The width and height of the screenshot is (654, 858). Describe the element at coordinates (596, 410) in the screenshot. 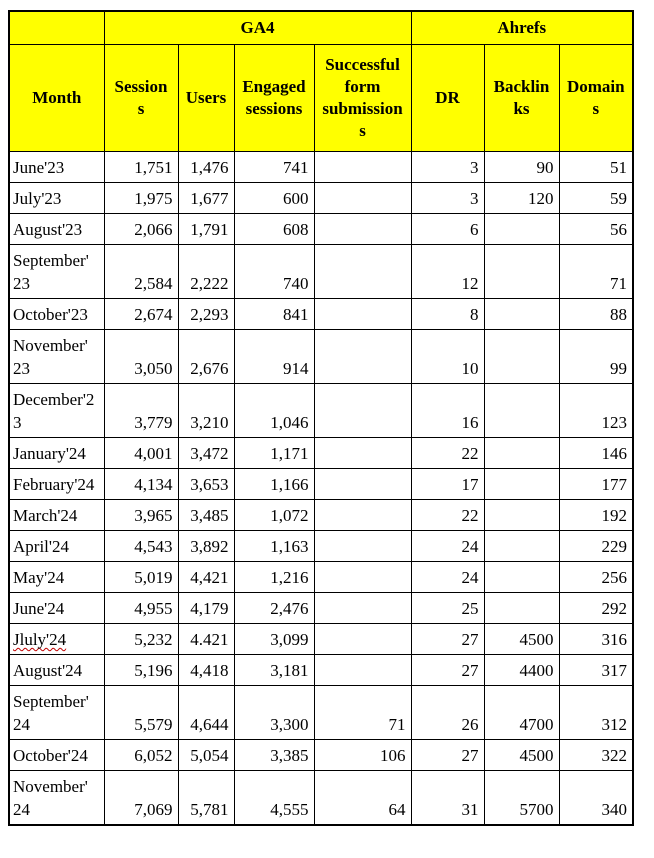

I see `cell-domains: 123` at that location.